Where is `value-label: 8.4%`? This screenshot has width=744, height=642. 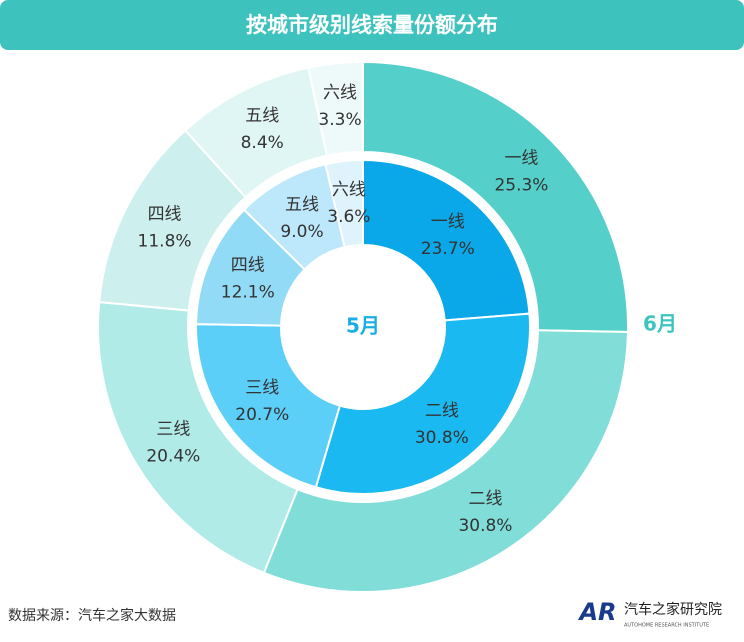
value-label: 8.4% is located at coordinates (262, 143).